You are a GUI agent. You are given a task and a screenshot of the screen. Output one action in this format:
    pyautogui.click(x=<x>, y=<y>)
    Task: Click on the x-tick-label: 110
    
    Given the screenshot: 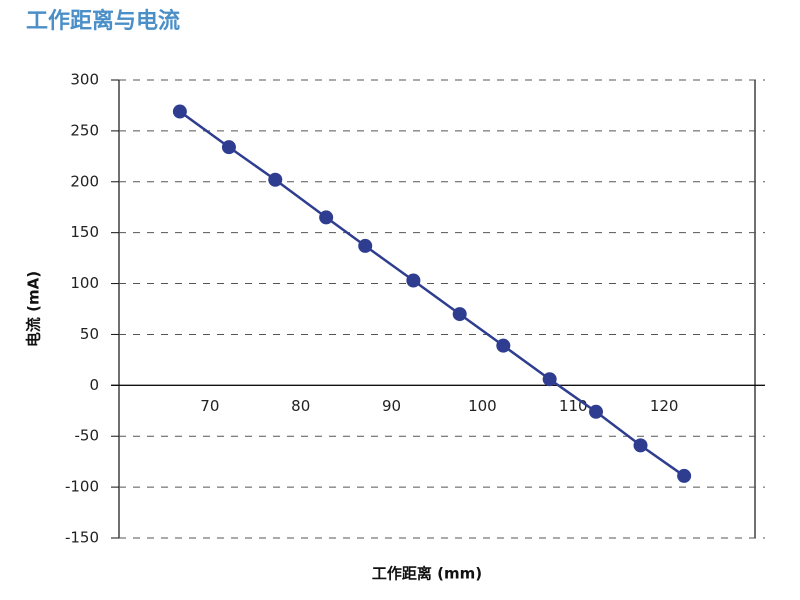 What is the action you would take?
    pyautogui.click(x=573, y=406)
    